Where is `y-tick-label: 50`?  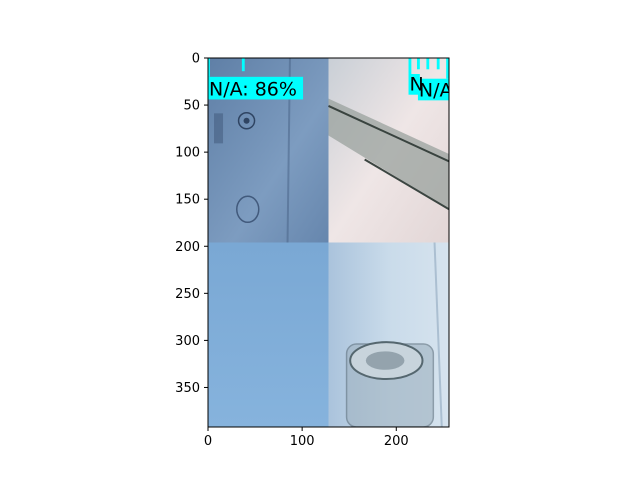
y-tick-label: 50 is located at coordinates (191, 106).